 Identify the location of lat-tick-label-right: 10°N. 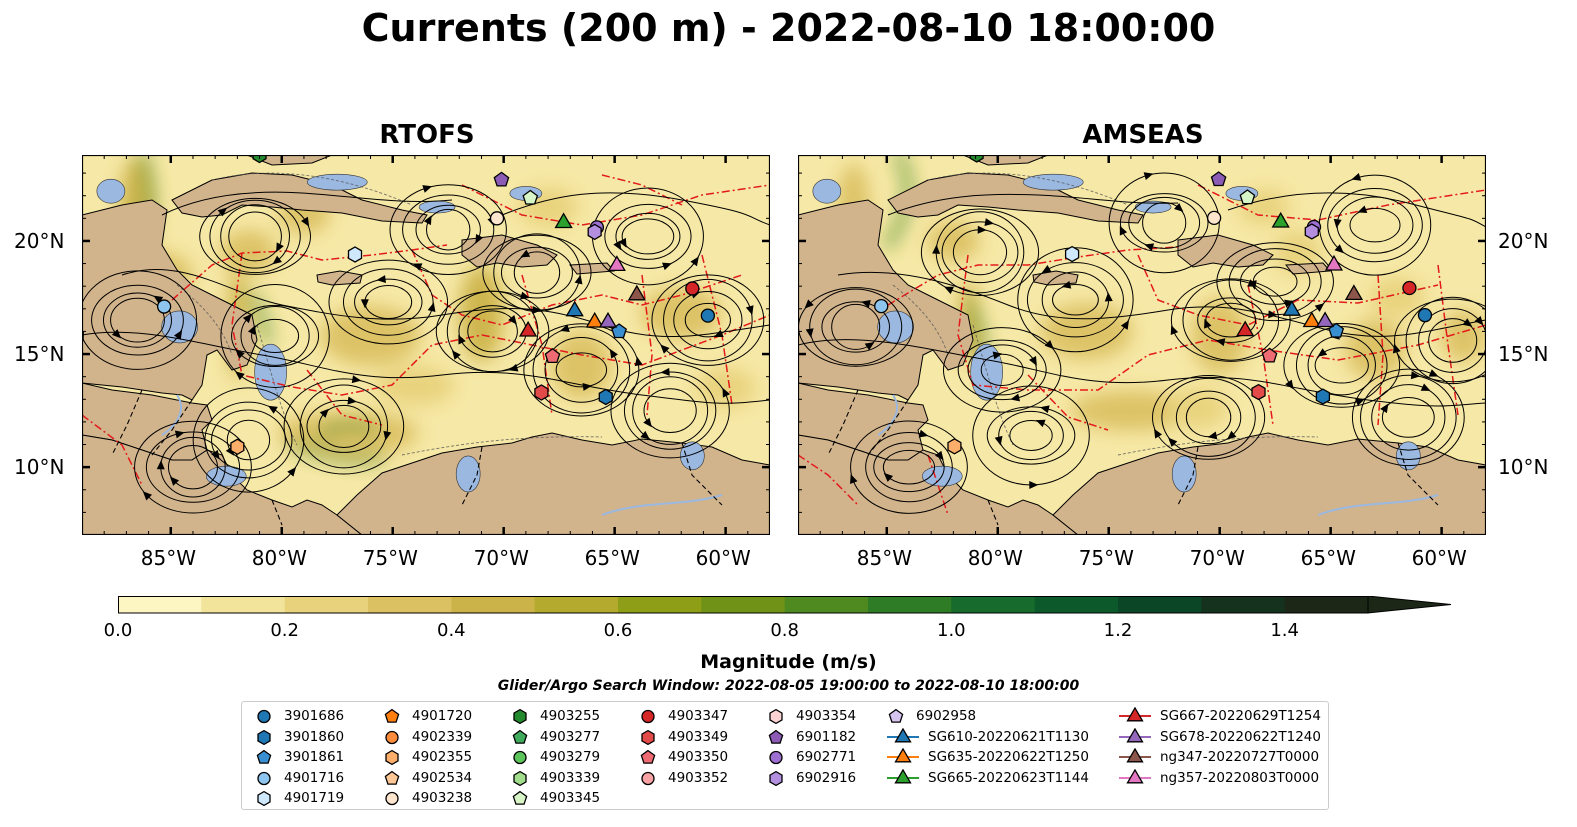
(1523, 467).